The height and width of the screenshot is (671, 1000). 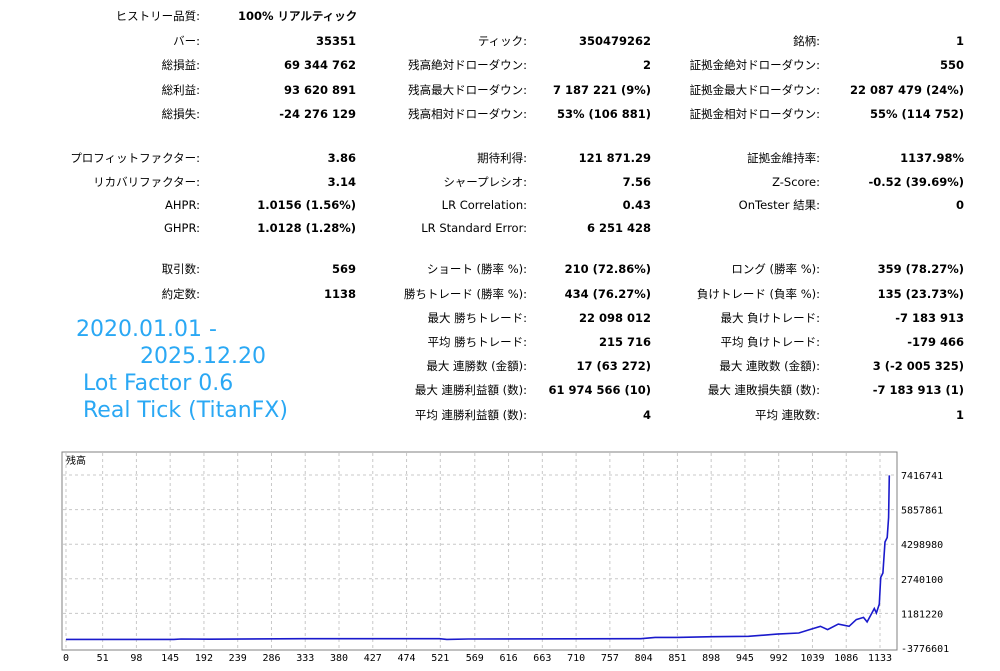 I want to click on stat-value: 1137.98%, so click(x=932, y=158).